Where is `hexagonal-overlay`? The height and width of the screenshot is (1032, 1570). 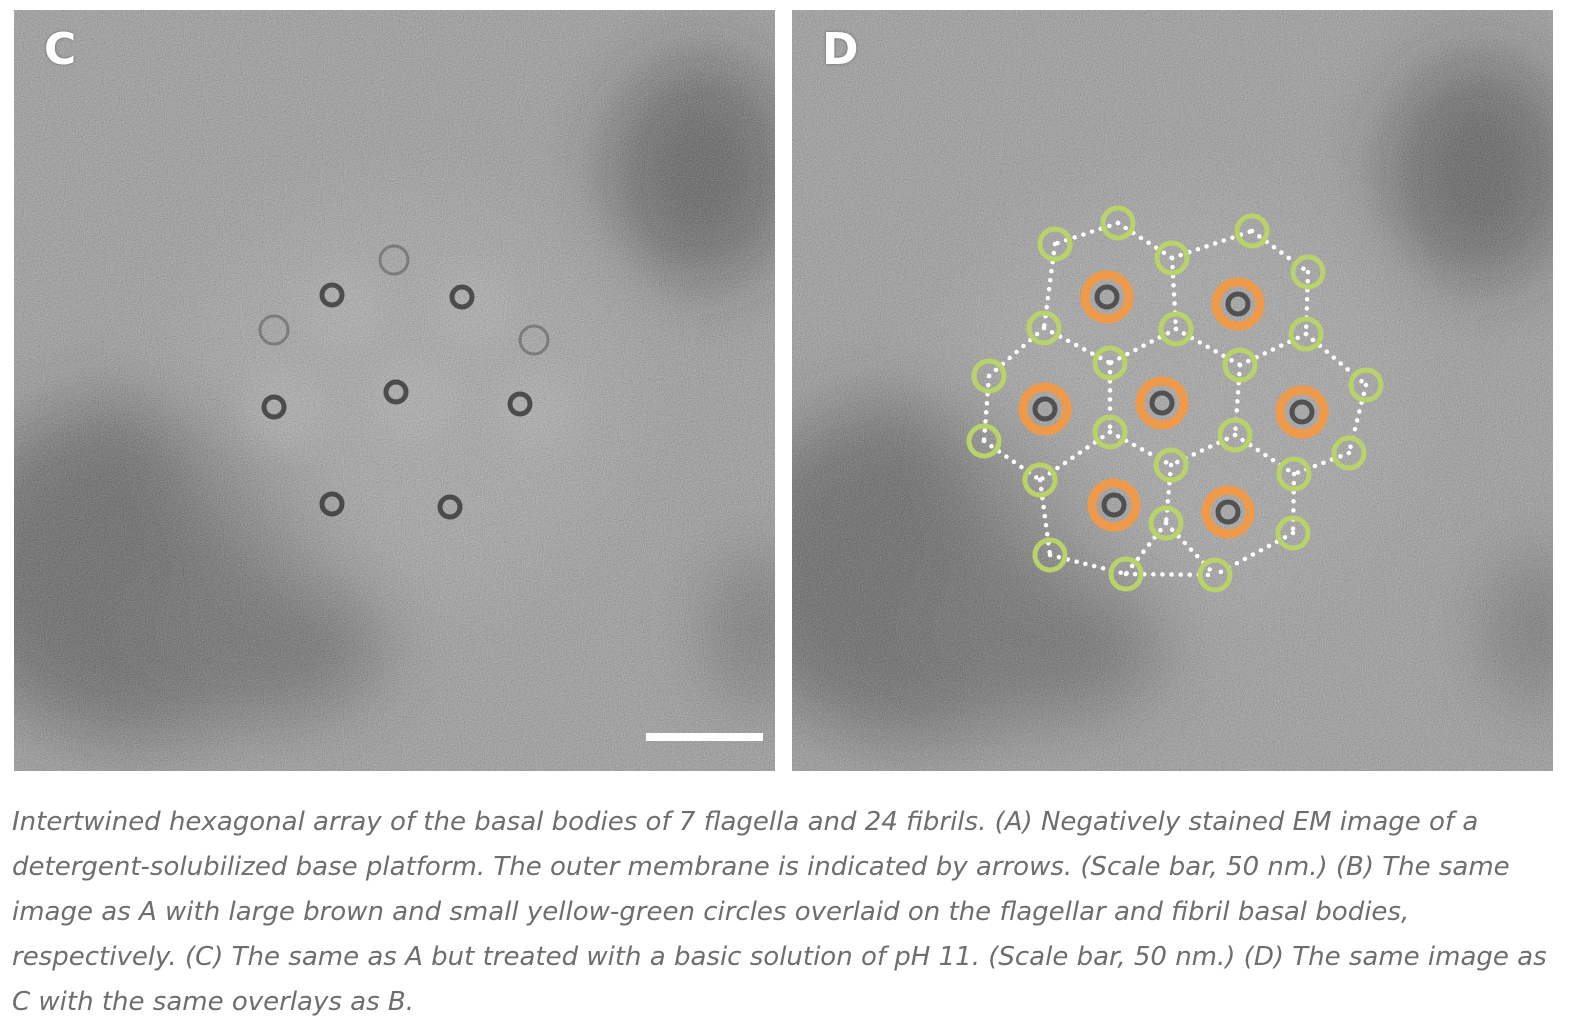
hexagonal-overlay is located at coordinates (1175, 399).